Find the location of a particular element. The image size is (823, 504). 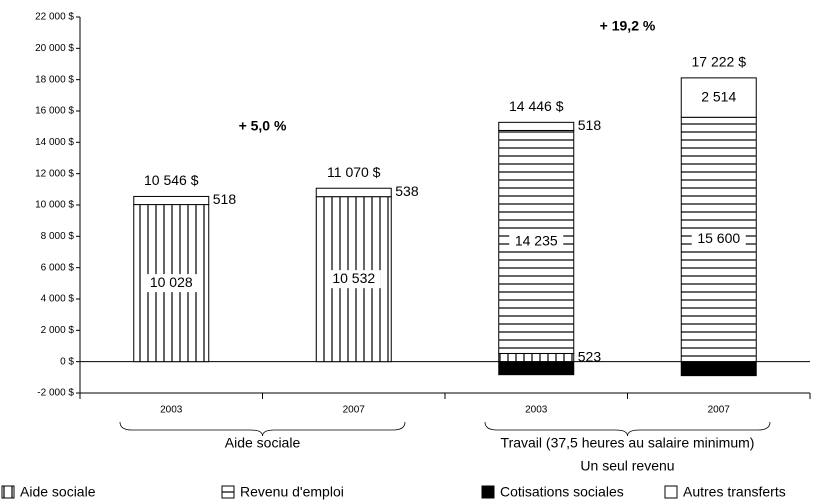

value-label: 2 514 is located at coordinates (718, 96).